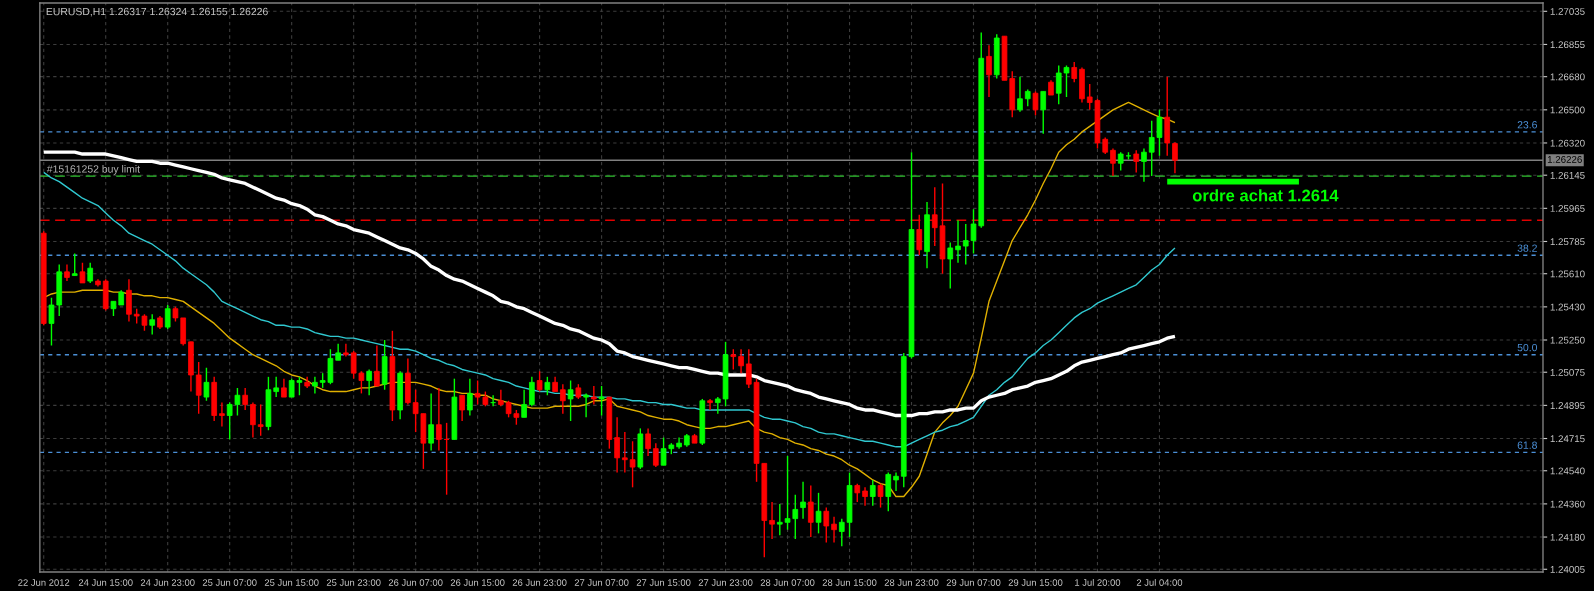 The height and width of the screenshot is (591, 1594). What do you see at coordinates (1527, 347) in the screenshot?
I see `annotation: 50.0` at bounding box center [1527, 347].